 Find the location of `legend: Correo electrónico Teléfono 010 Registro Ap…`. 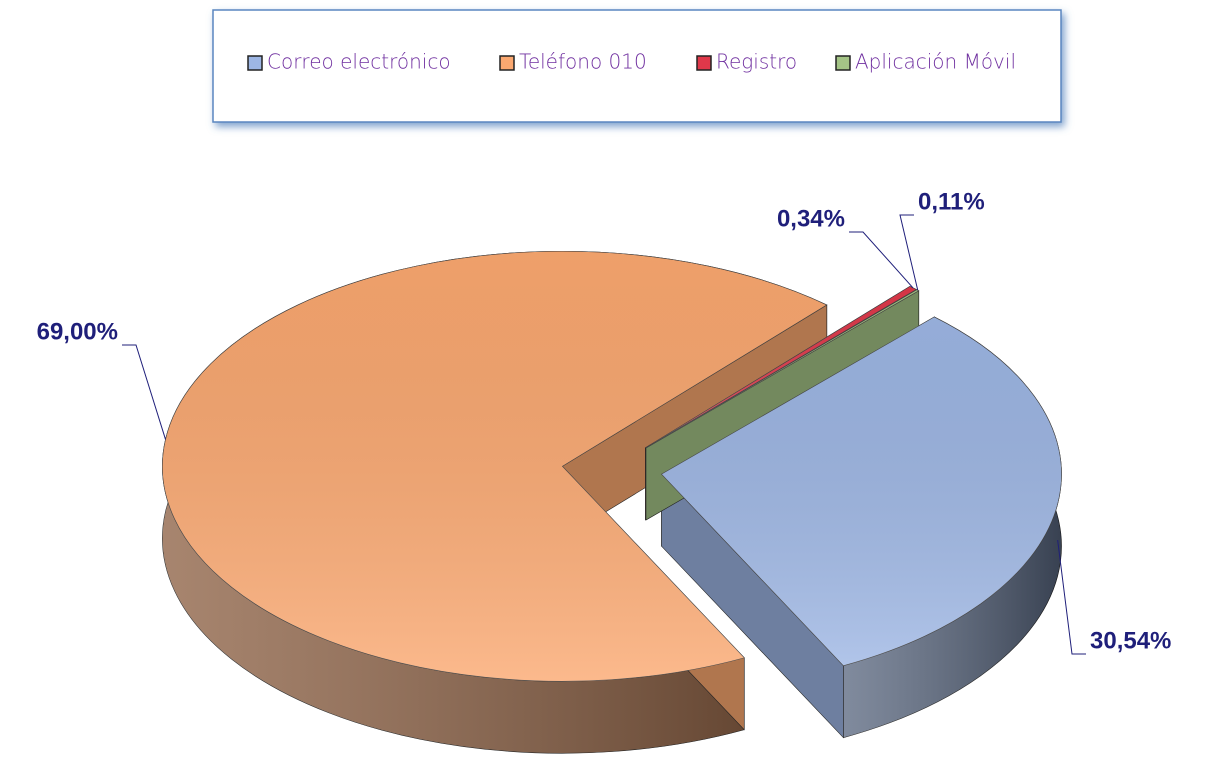

legend: Correo electrónico Teléfono 010 Registro Ap… is located at coordinates (631, 62).